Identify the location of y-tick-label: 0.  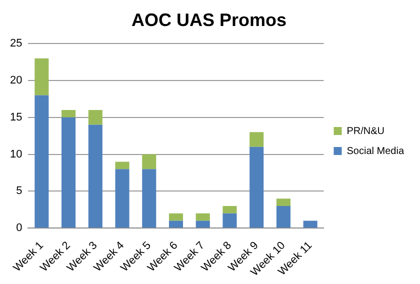
(19, 228).